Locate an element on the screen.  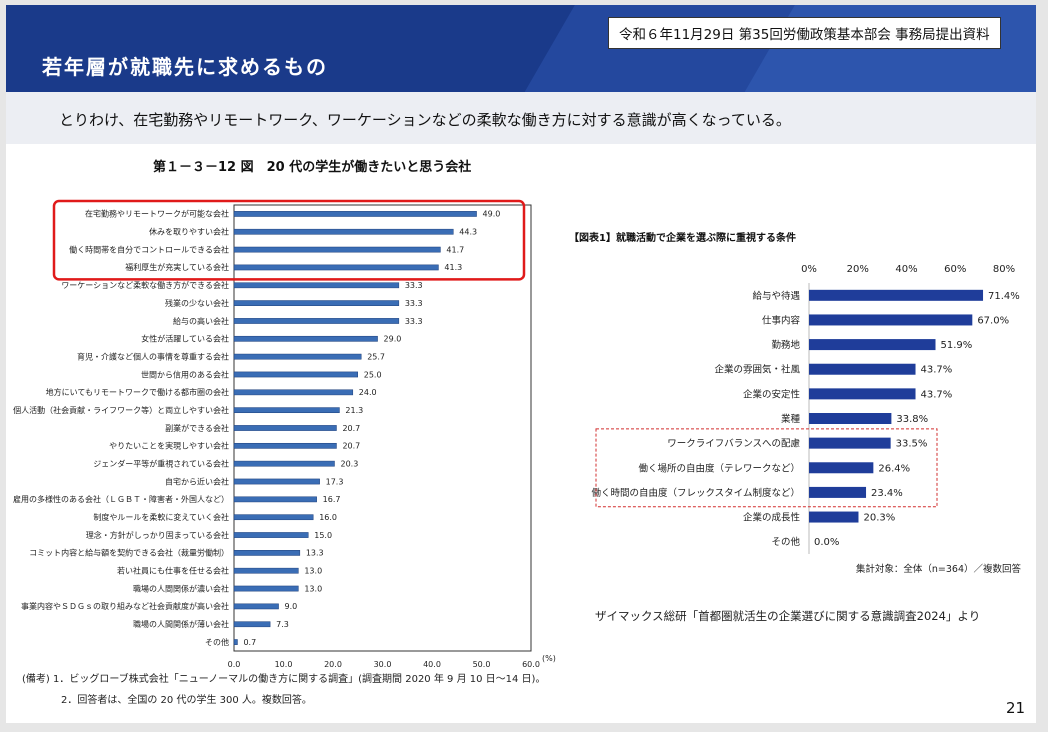
right-category-label: その他 is located at coordinates (785, 542).